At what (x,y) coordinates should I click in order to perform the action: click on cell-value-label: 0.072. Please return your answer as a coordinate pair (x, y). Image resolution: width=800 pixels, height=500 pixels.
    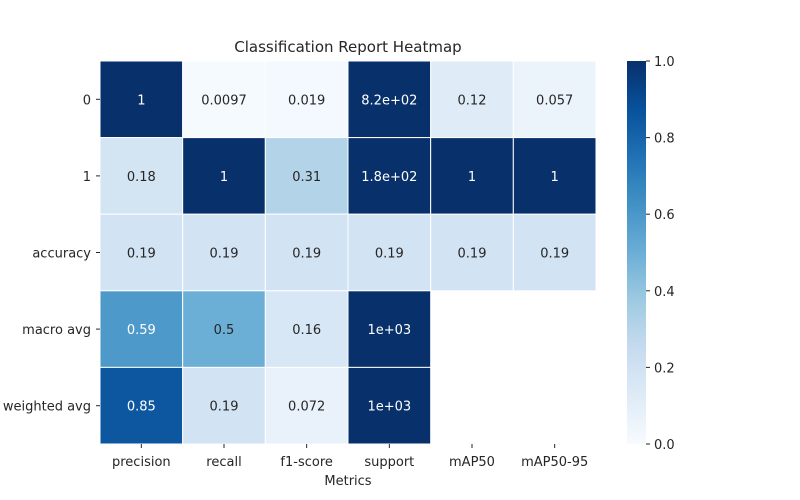
    Looking at the image, I should click on (306, 407).